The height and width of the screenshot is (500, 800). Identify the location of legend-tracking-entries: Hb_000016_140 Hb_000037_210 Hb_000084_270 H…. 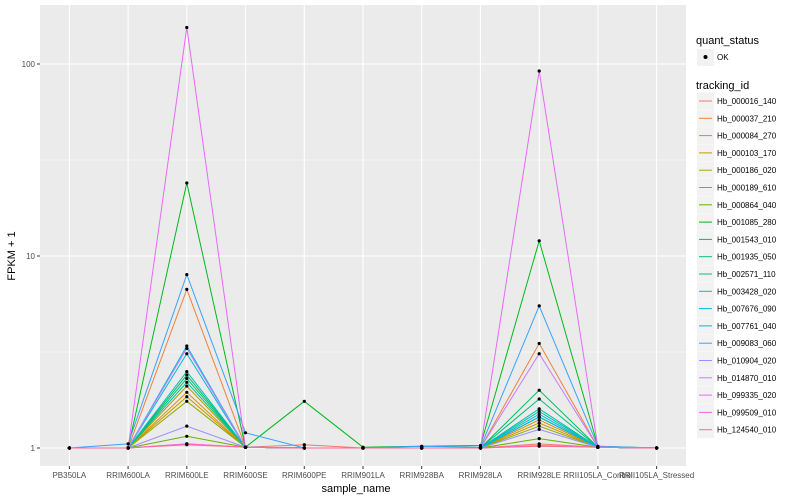
(737, 265).